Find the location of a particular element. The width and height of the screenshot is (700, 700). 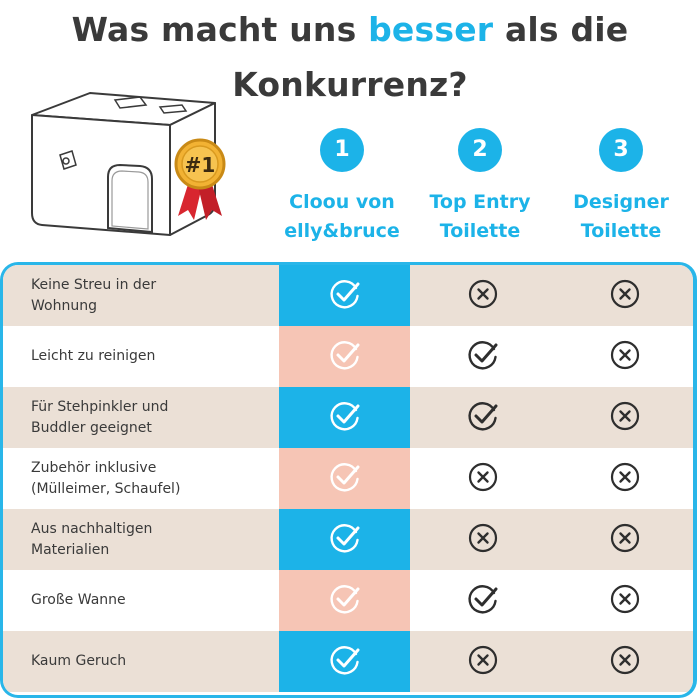

table-row: Kaum Geruch is located at coordinates (348, 661).